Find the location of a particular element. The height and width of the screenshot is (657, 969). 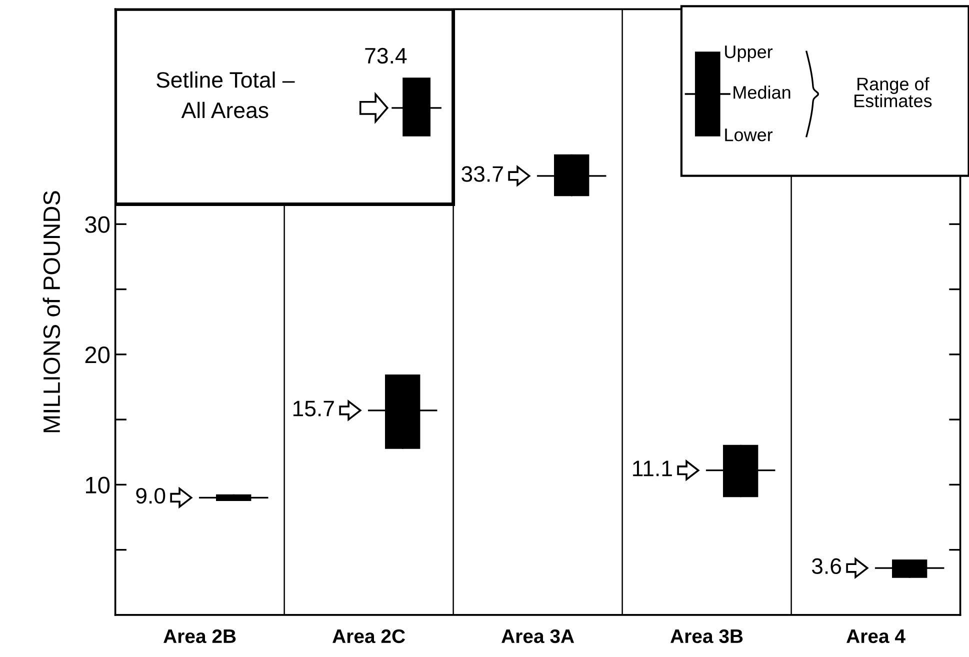

y-tick-label: 10 is located at coordinates (98, 485).